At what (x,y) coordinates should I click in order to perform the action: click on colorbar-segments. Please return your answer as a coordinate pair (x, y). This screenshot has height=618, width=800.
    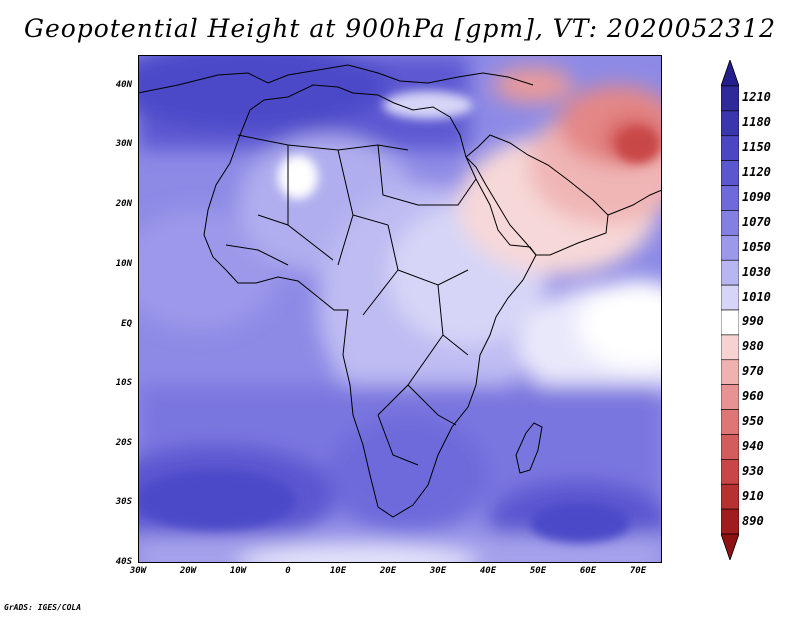
    Looking at the image, I should click on (730, 310).